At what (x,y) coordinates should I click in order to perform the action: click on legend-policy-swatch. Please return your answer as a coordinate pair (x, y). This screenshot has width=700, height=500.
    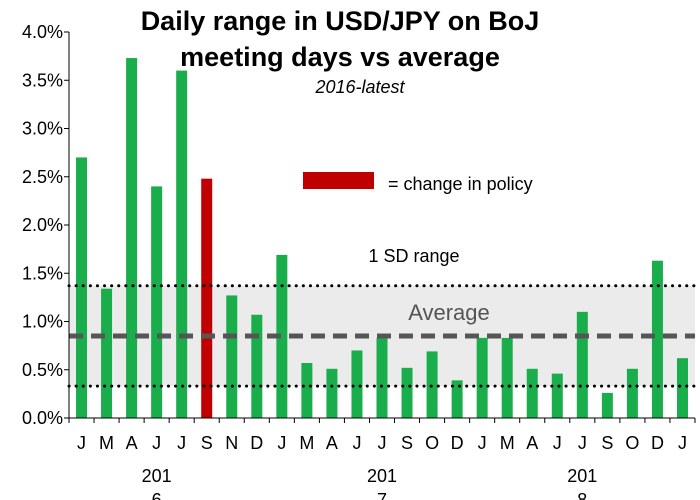
    Looking at the image, I should click on (338, 180).